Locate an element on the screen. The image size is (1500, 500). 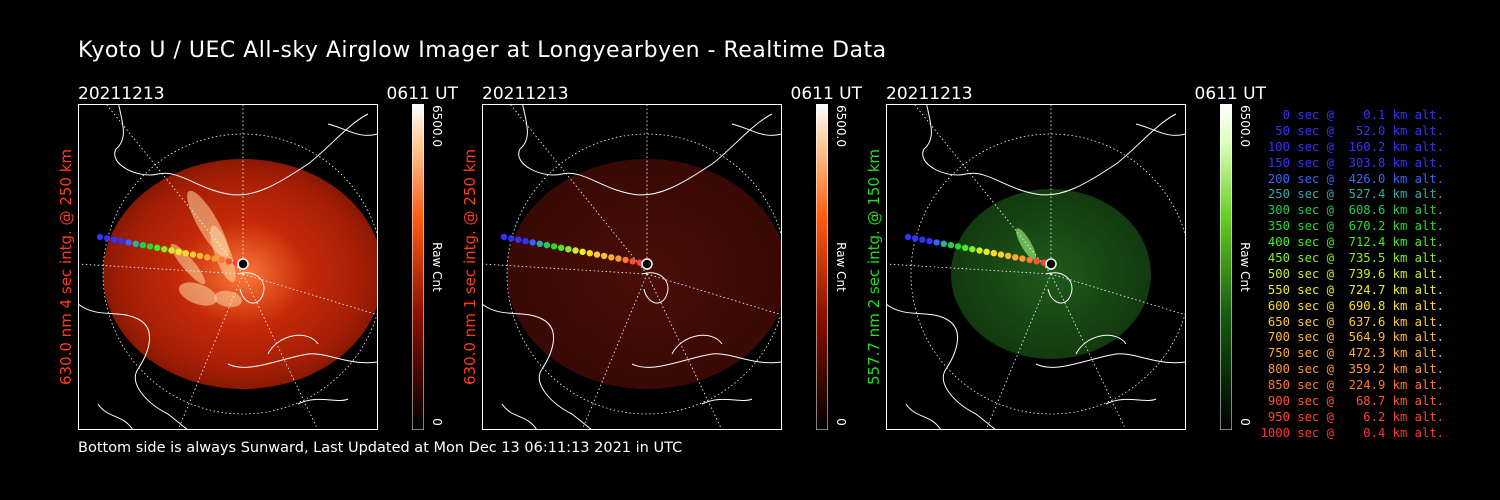
station-marker is located at coordinates (243, 264).